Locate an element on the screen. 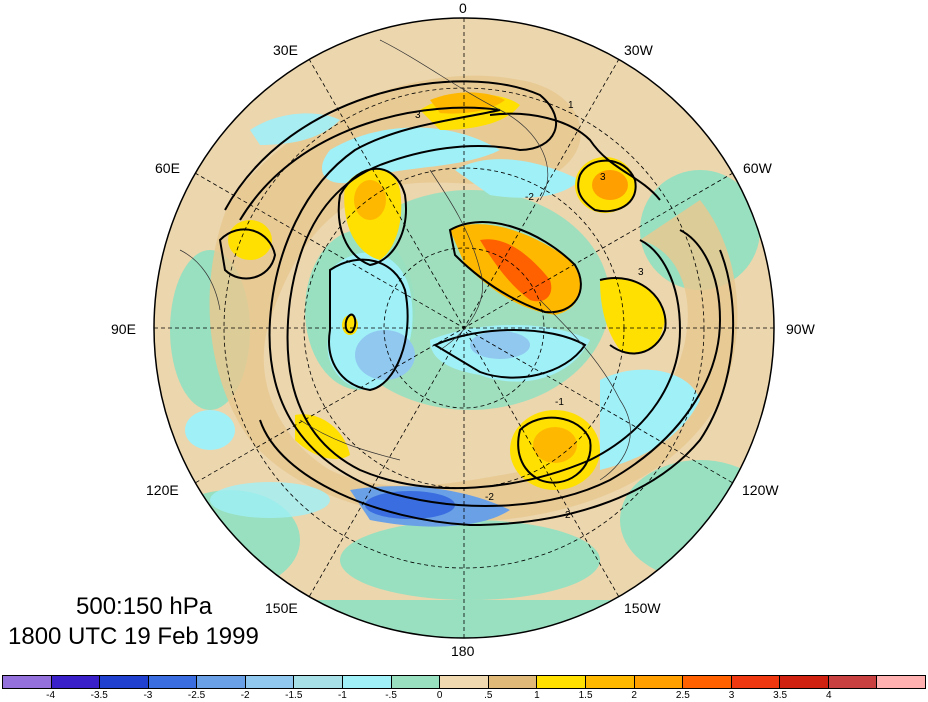 The height and width of the screenshot is (702, 928). title-datetime: 1800 UTC 19 Feb 1999 is located at coordinates (133, 636).